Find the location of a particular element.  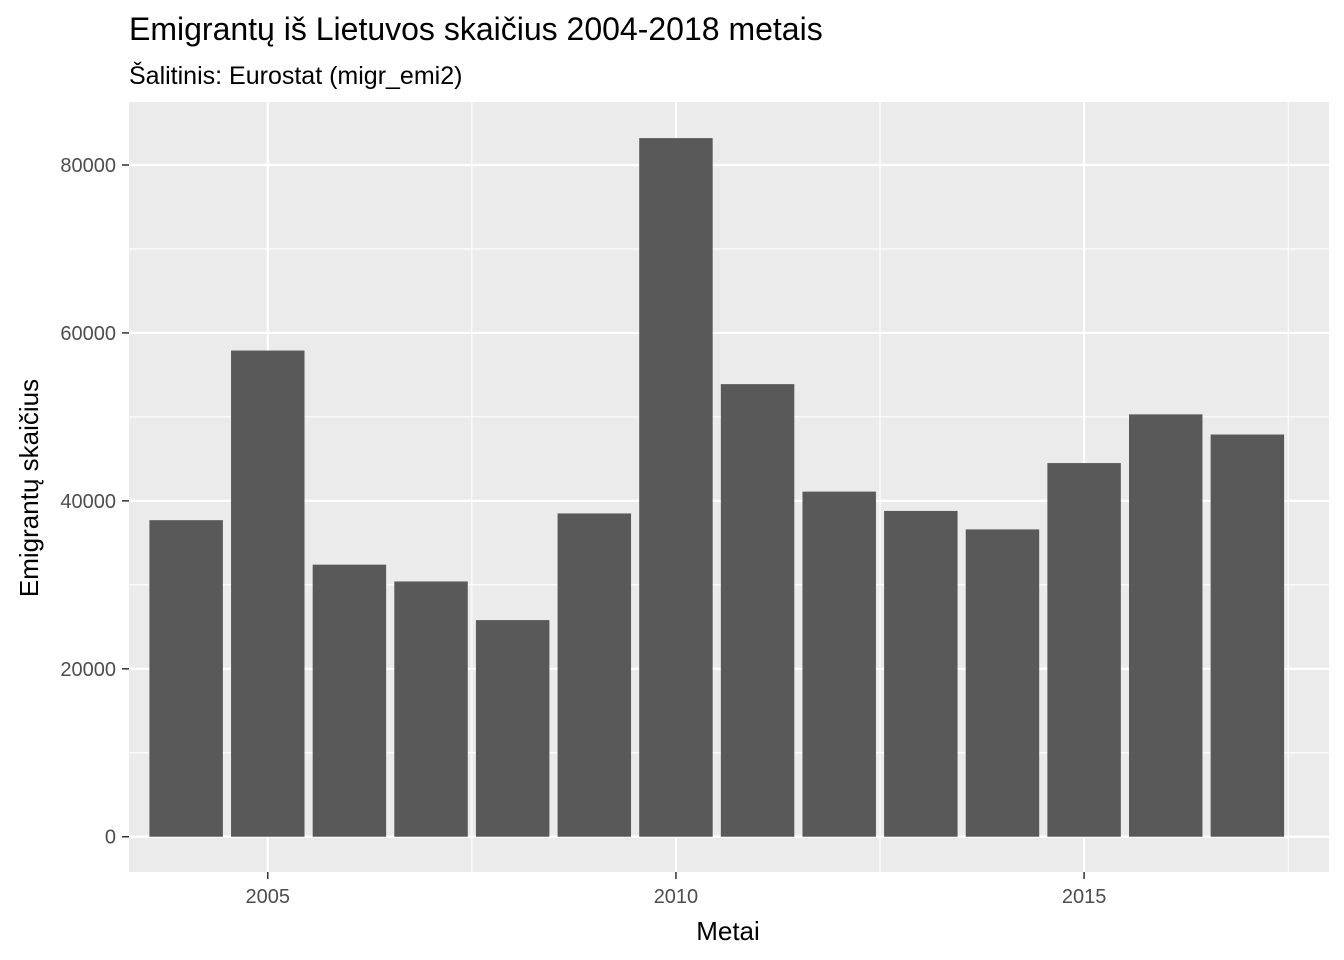

bar-2009 is located at coordinates (594, 675).